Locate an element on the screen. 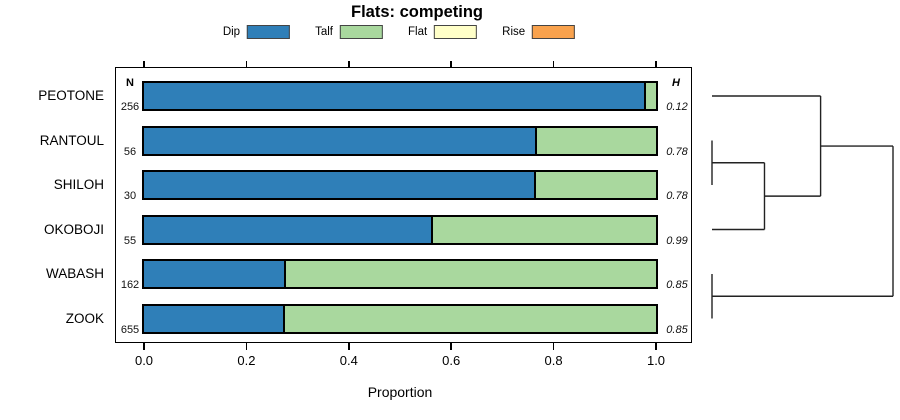  legend-item-flat: Flat is located at coordinates (442, 32).